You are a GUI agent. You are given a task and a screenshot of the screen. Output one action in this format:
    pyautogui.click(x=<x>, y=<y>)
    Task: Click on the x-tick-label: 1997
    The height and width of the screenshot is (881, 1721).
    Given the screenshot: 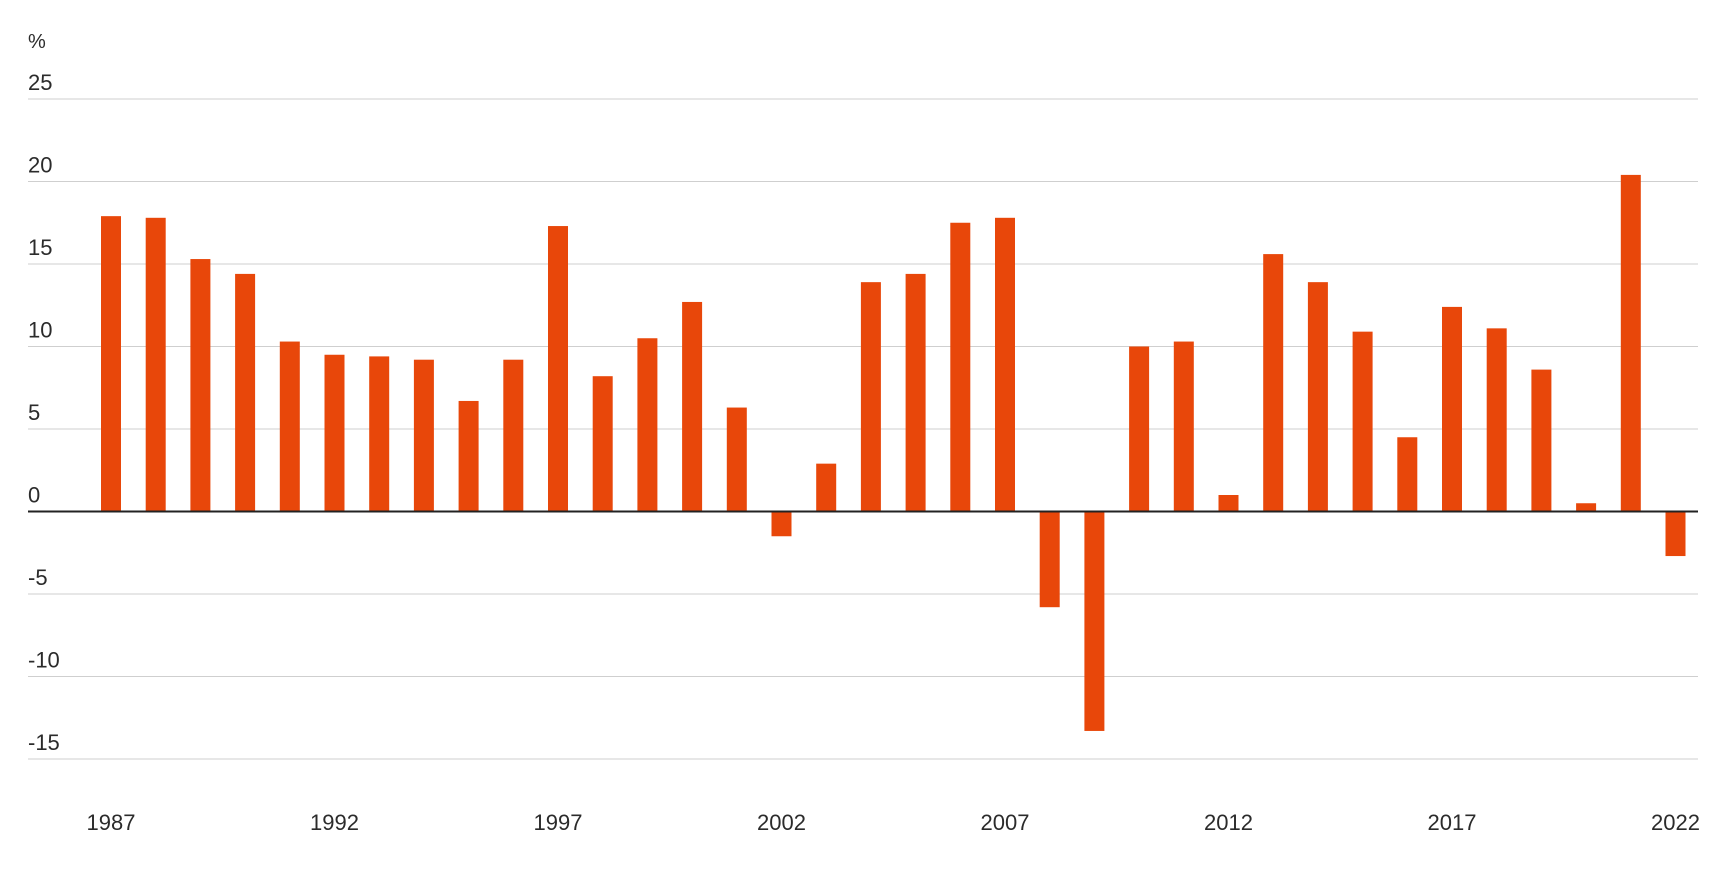 What is the action you would take?
    pyautogui.click(x=558, y=822)
    